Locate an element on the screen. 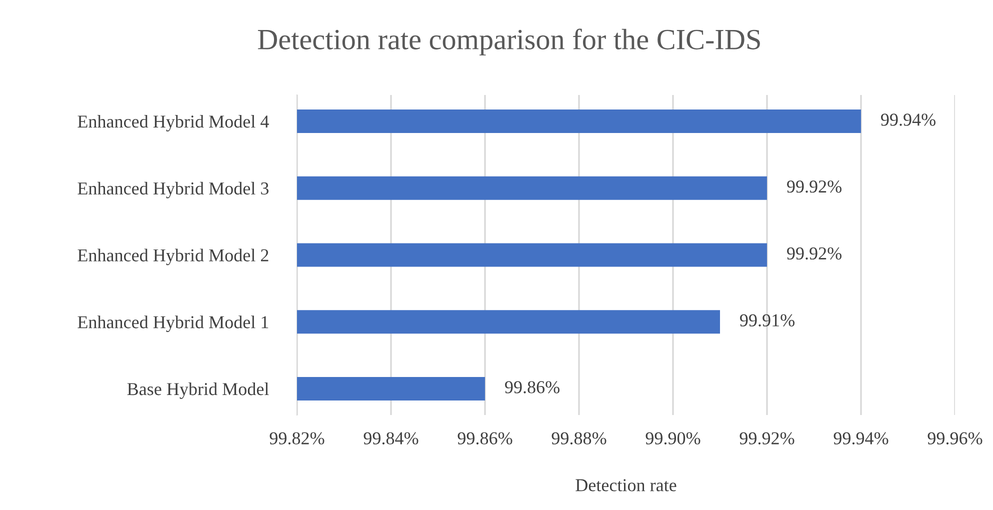  y-tick-label: Enhanced Hybrid Model 2 is located at coordinates (173, 257).